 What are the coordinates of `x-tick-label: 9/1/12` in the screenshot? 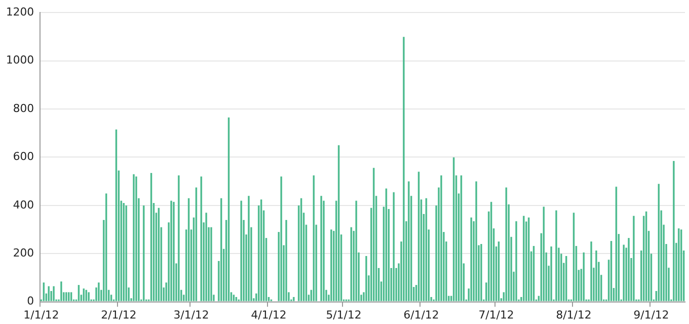 It's located at (651, 315).